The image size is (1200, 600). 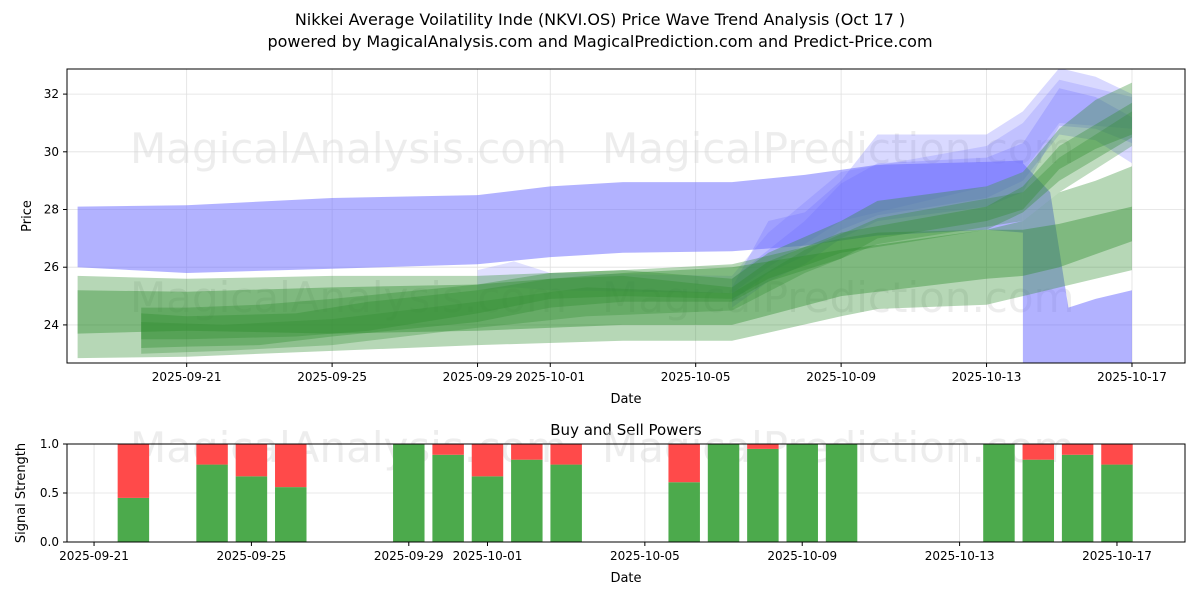 What do you see at coordinates (625, 399) in the screenshot?
I see `price-x-label: Date` at bounding box center [625, 399].